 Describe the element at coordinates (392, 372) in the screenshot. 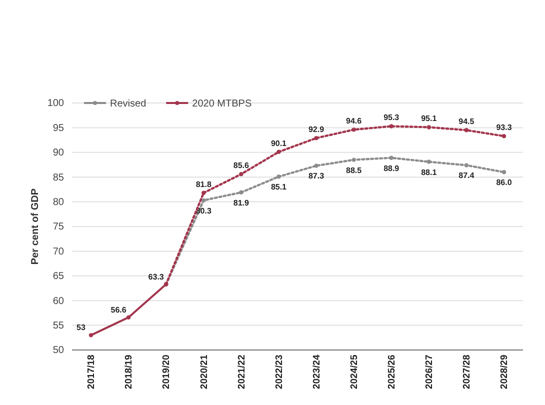

I see `x-tick-label: 2025/26` at that location.